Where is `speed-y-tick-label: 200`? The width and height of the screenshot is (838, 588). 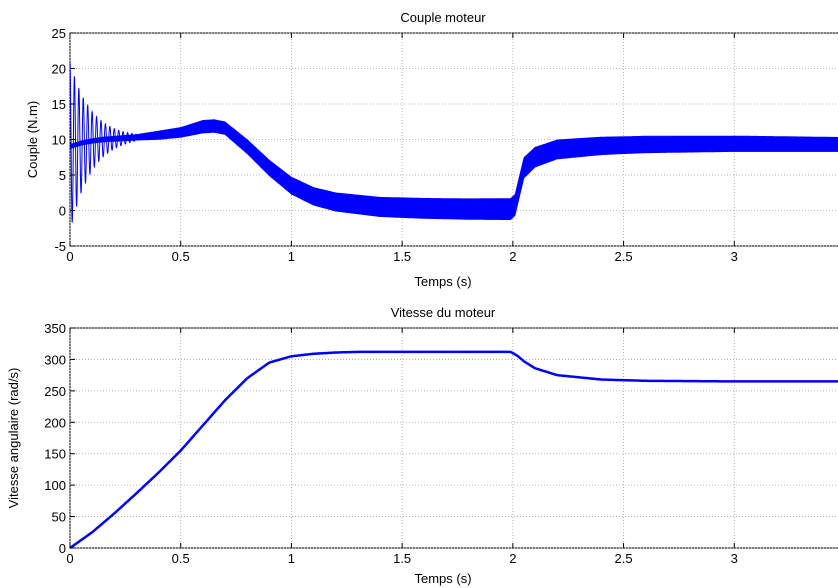 speed-y-tick-label: 200 is located at coordinates (55, 422).